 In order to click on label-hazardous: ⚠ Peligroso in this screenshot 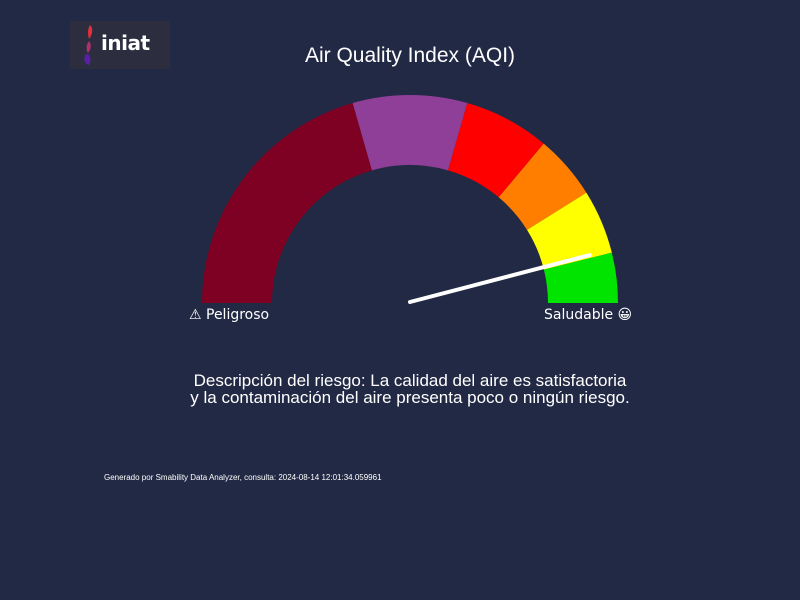, I will do `click(229, 315)`.